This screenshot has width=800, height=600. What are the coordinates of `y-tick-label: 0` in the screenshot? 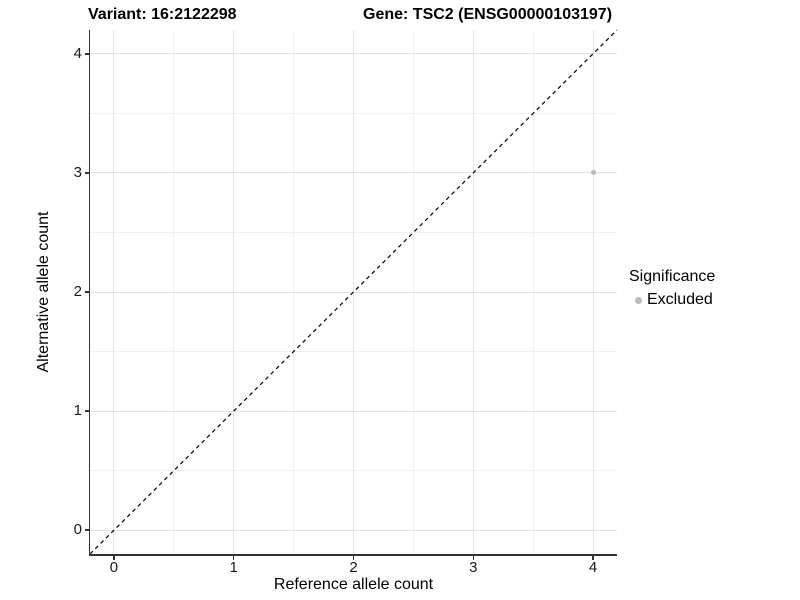 It's located at (77, 530).